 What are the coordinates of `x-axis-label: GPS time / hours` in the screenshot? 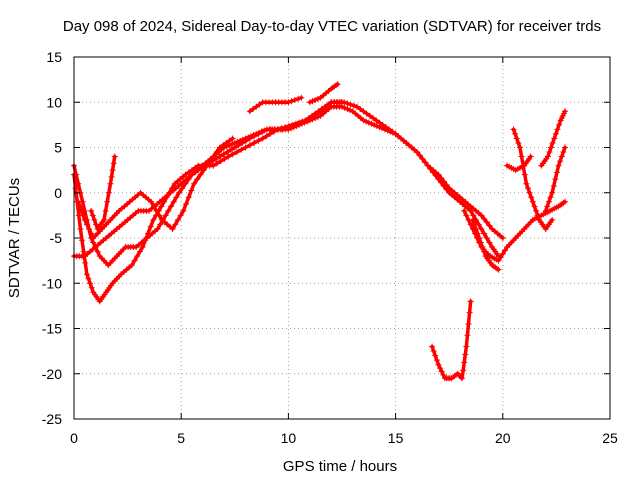 It's located at (340, 466).